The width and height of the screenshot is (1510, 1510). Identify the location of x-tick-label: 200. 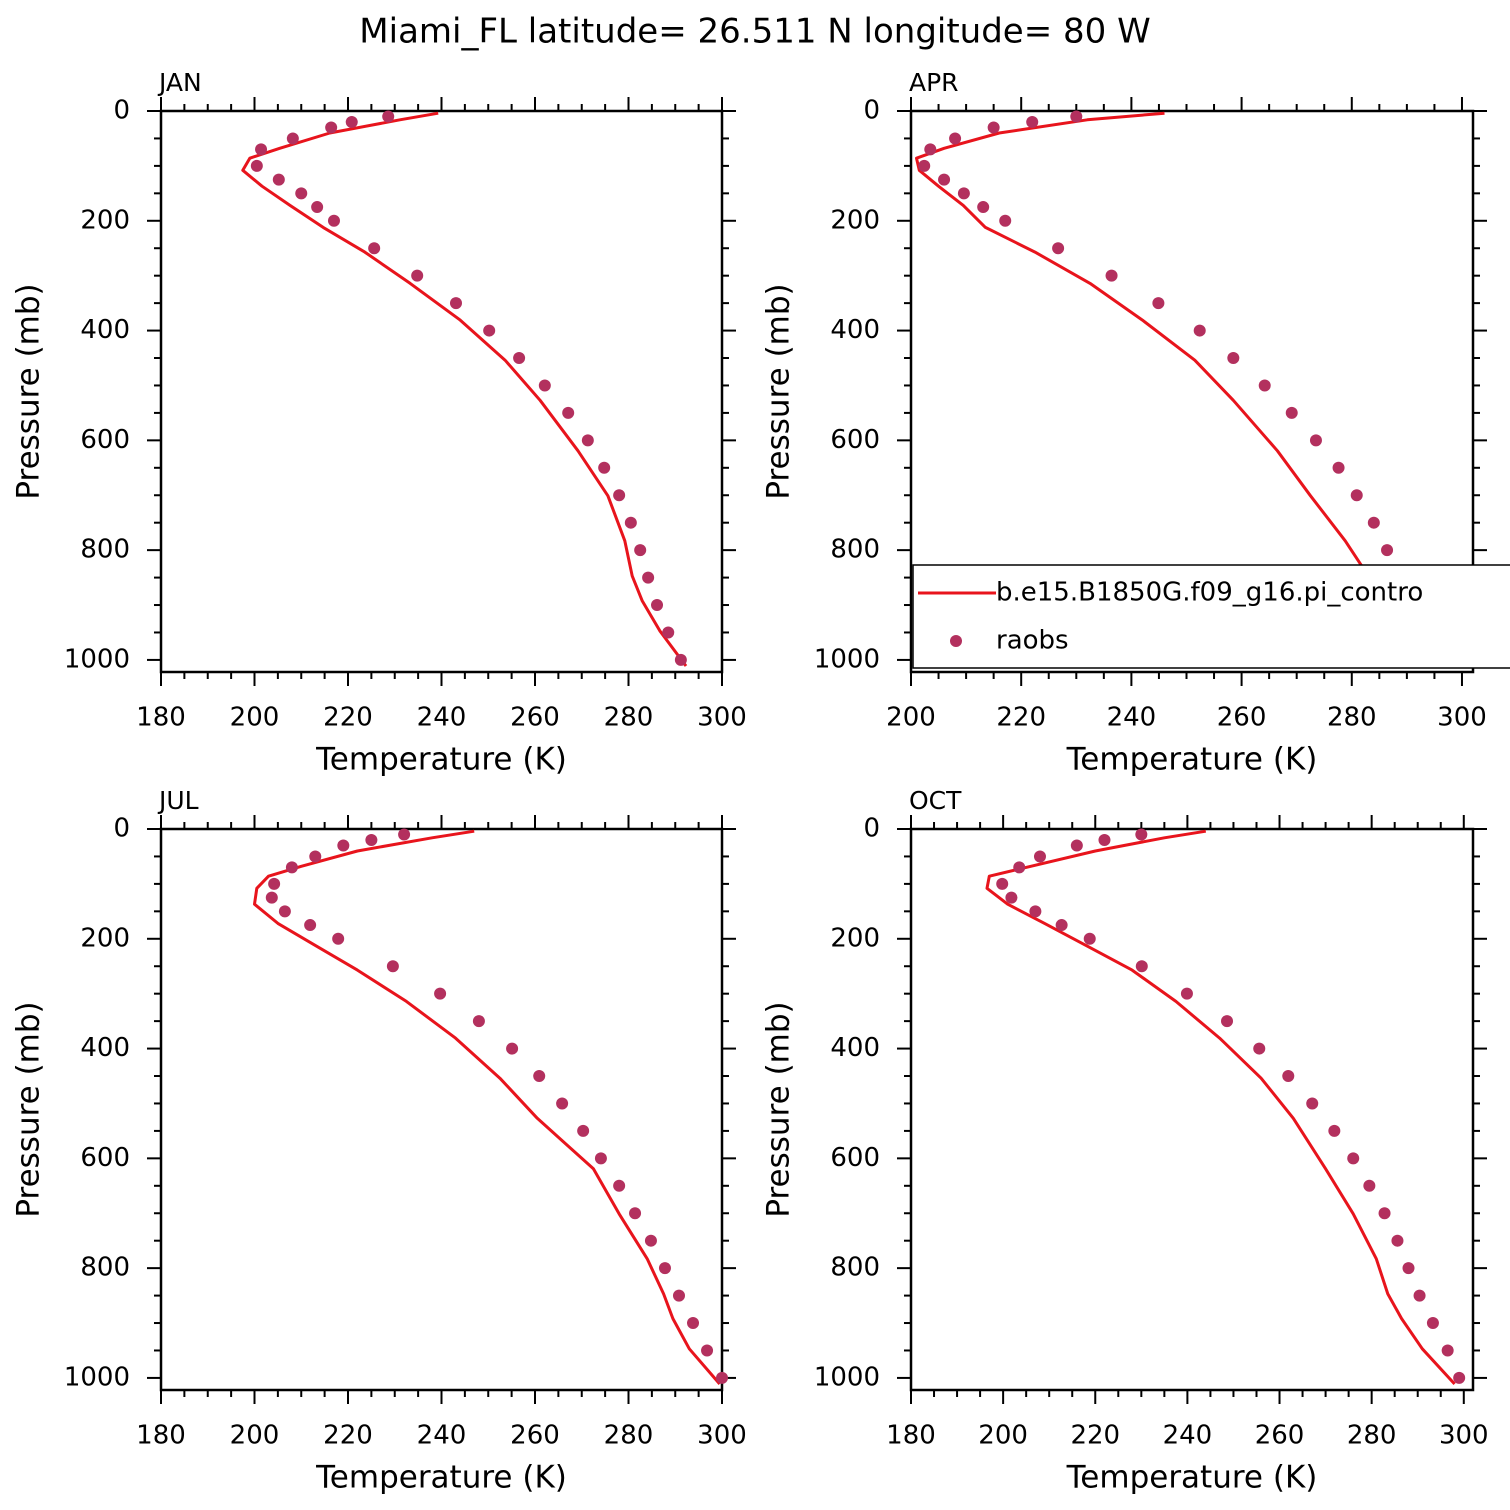
(911, 718).